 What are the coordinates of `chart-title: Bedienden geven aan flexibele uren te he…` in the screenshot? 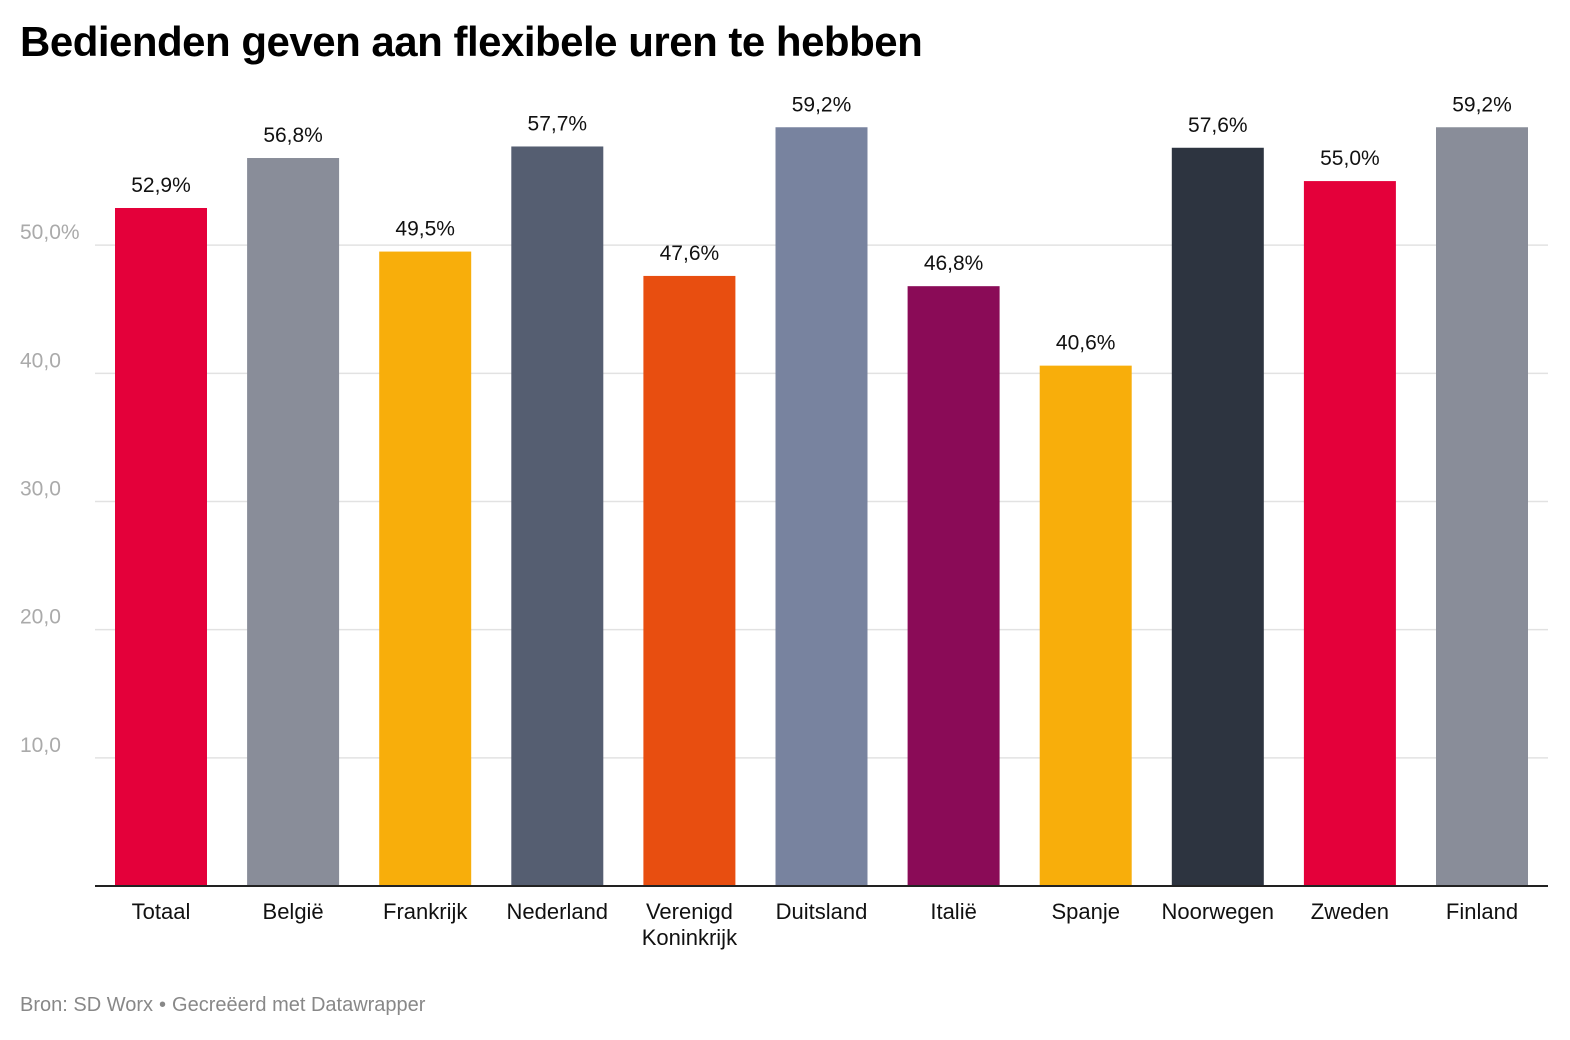 It's located at (471, 41).